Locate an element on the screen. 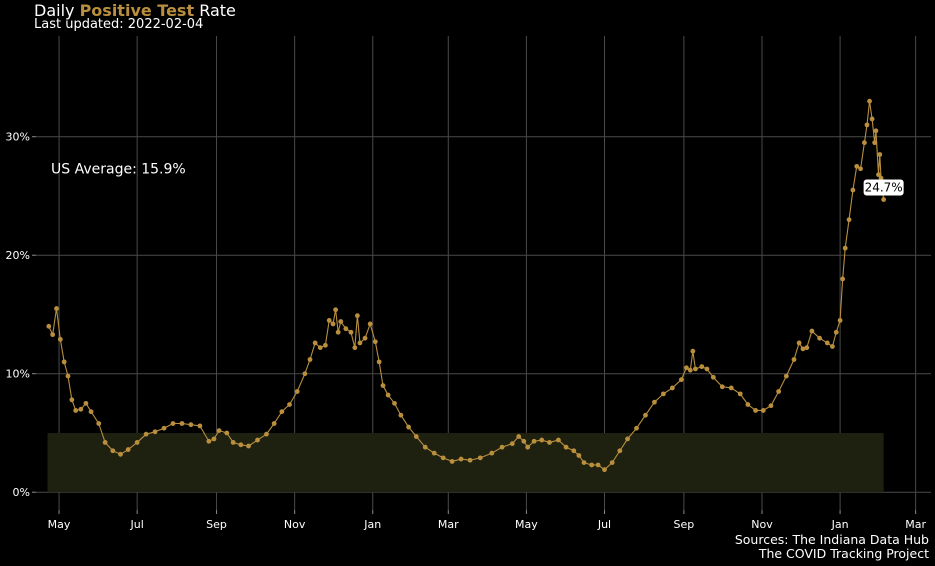 This screenshot has height=566, width=935. y-tick-label: 0% is located at coordinates (21, 492).